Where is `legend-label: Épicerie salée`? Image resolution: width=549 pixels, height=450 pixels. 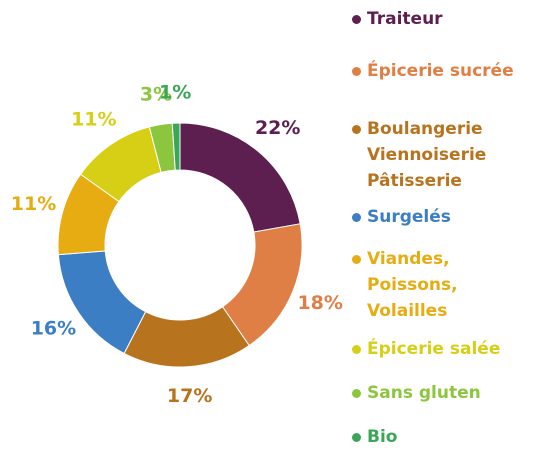 legend-label: Épicerie salée is located at coordinates (434, 349).